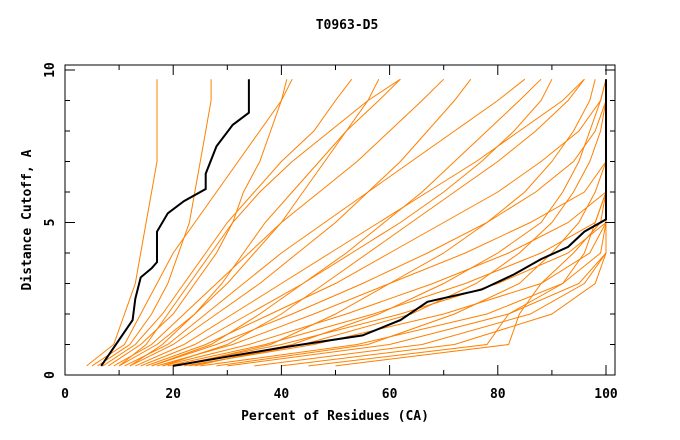  Describe the element at coordinates (50, 375) in the screenshot. I see `y-tick-label: 0` at that location.